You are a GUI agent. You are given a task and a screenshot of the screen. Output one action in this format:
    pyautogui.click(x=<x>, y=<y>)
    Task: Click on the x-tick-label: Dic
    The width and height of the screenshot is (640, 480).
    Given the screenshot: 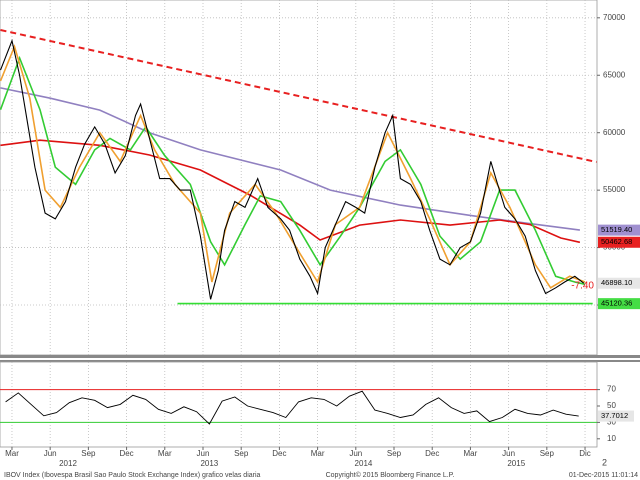 What is the action you would take?
    pyautogui.click(x=585, y=453)
    